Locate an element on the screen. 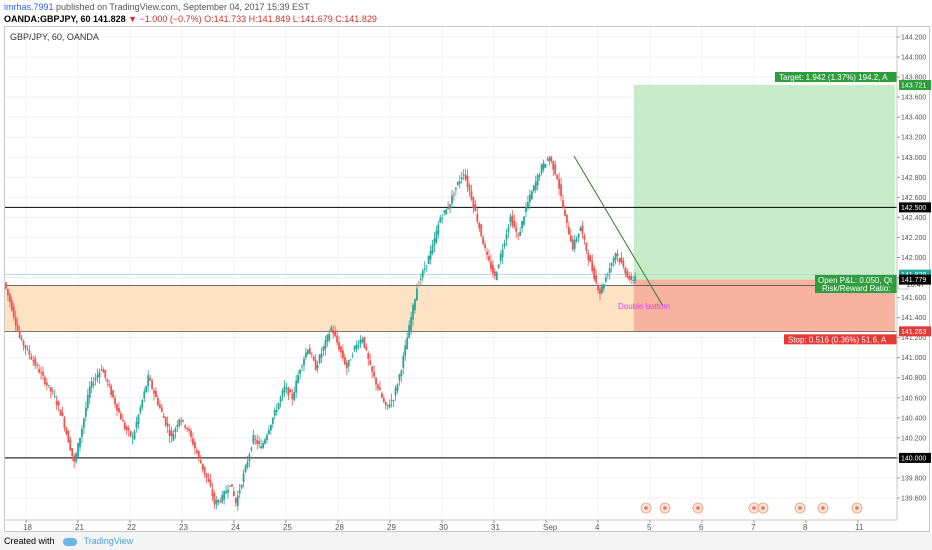 This screenshot has height=550, width=932. double-bottom-annotation: Double bottom is located at coordinates (644, 306).